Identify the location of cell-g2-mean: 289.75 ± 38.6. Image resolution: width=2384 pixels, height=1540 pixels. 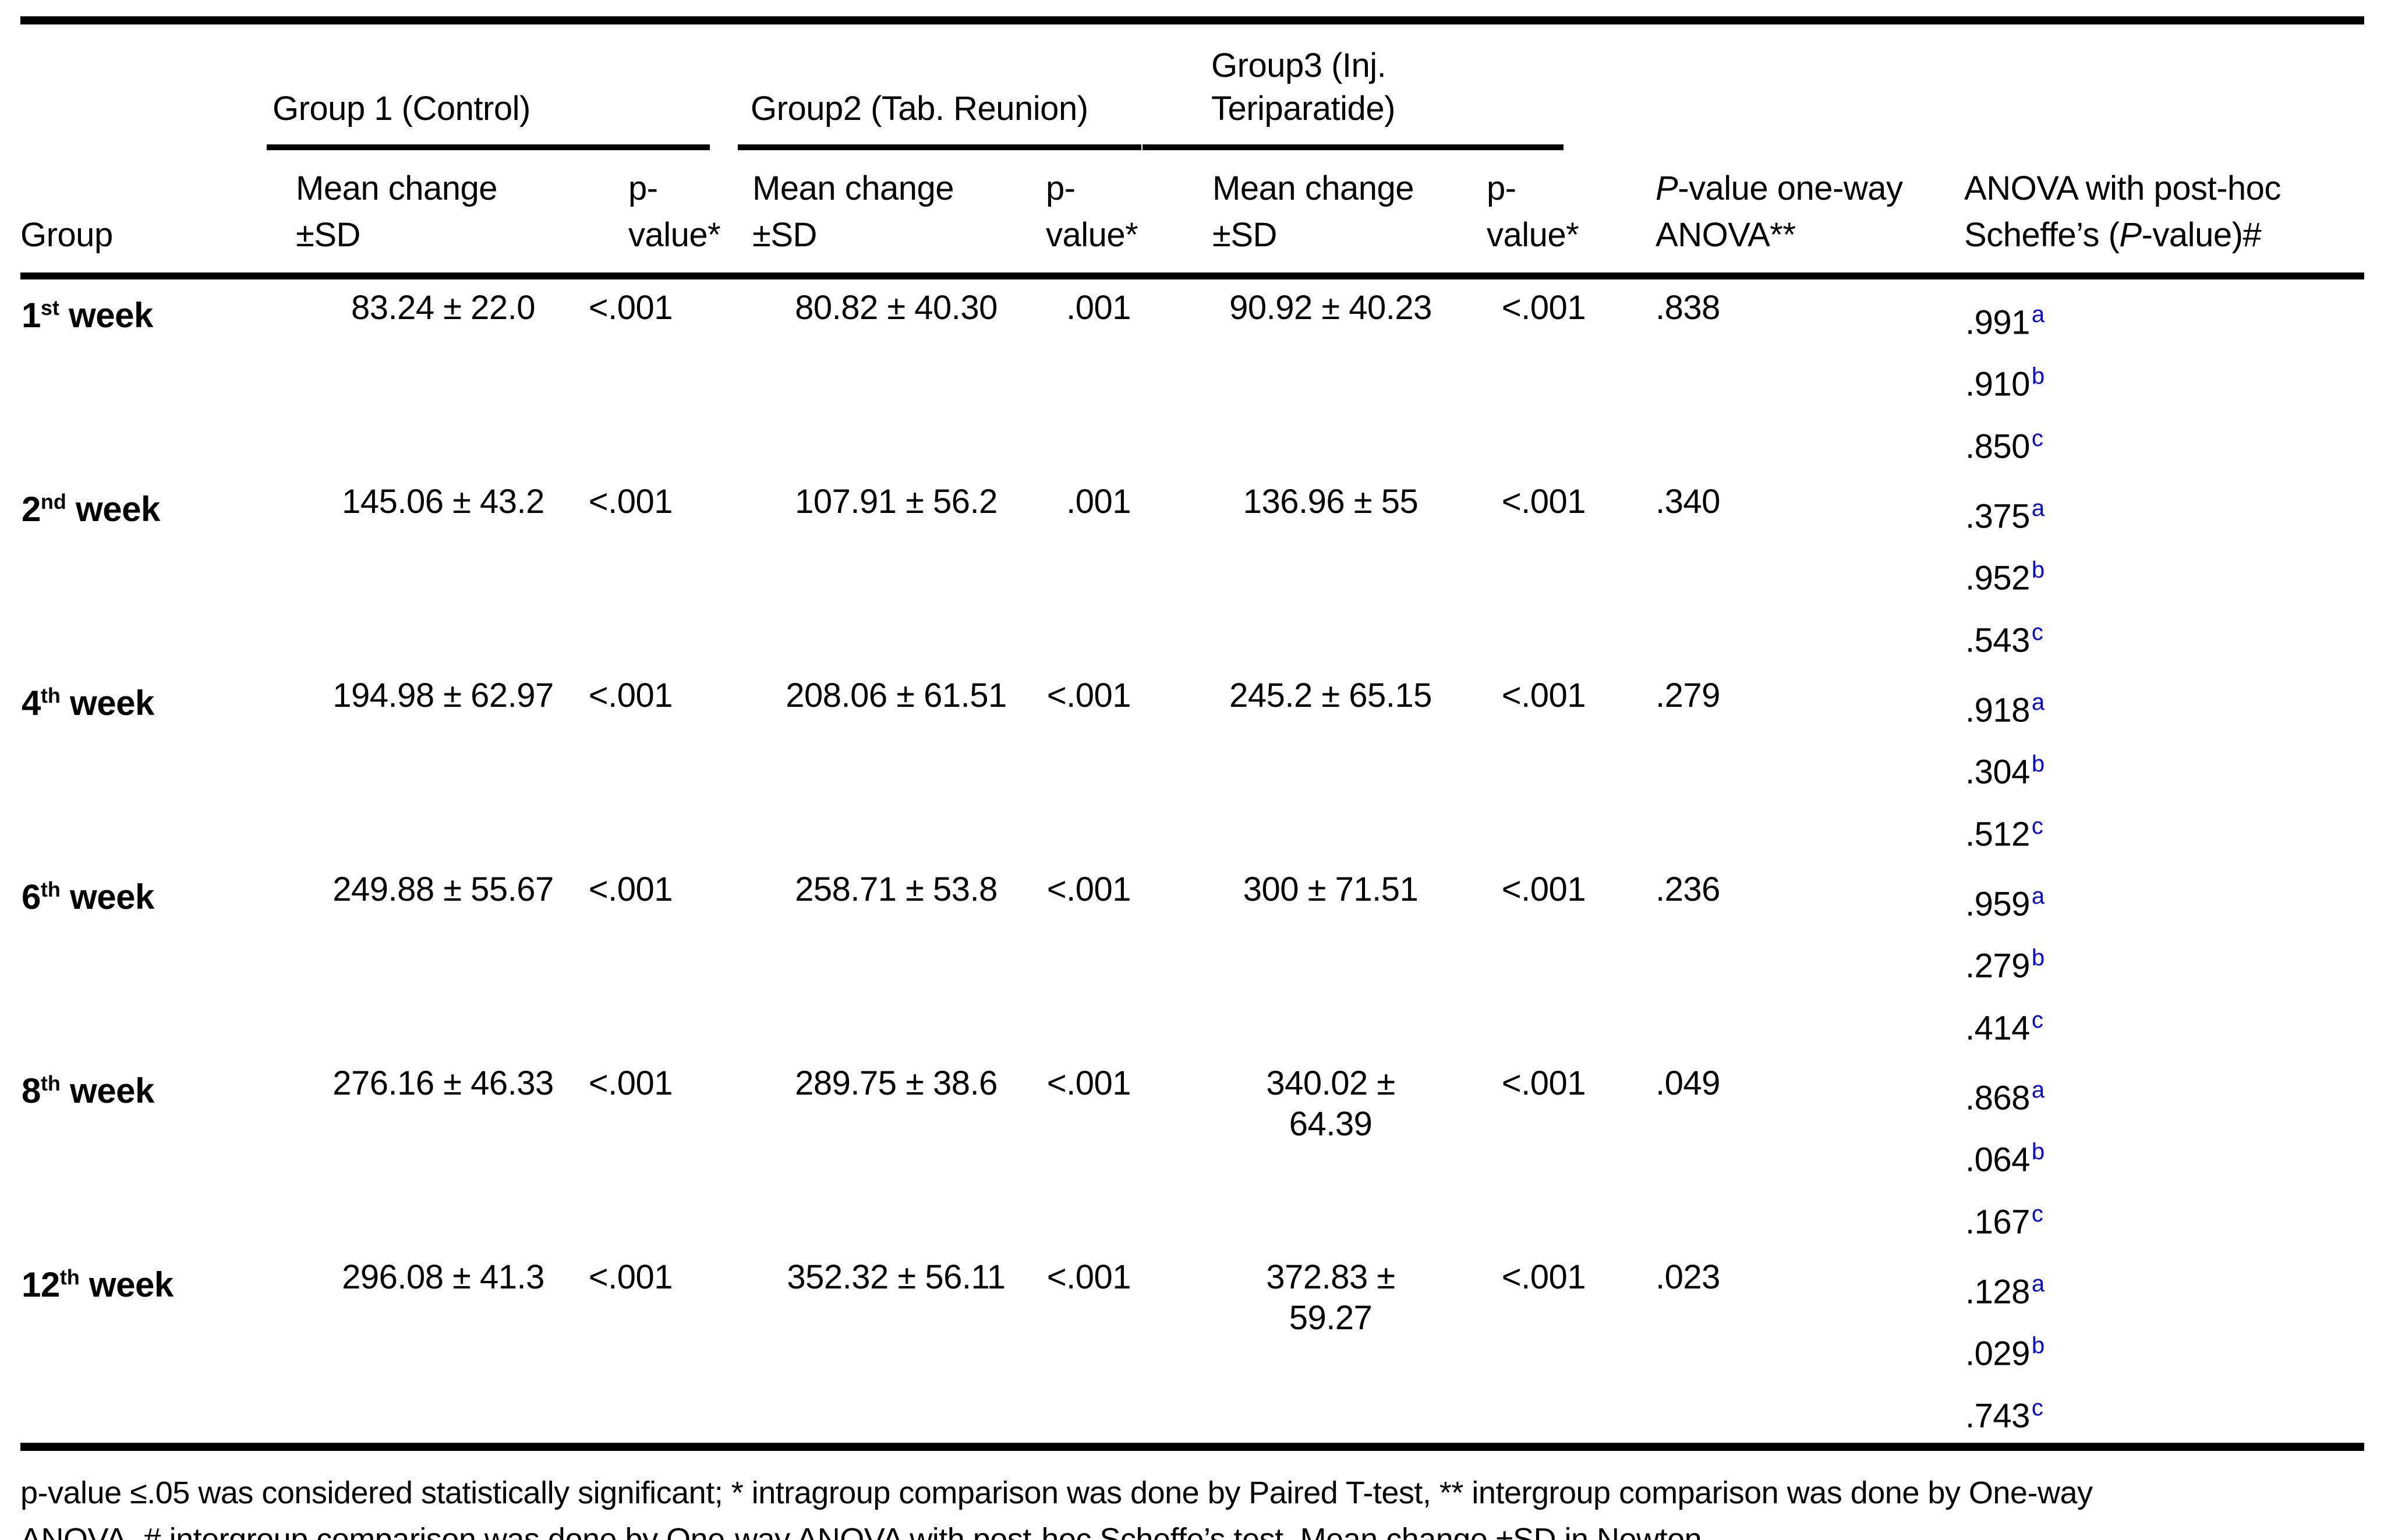
(896, 1083).